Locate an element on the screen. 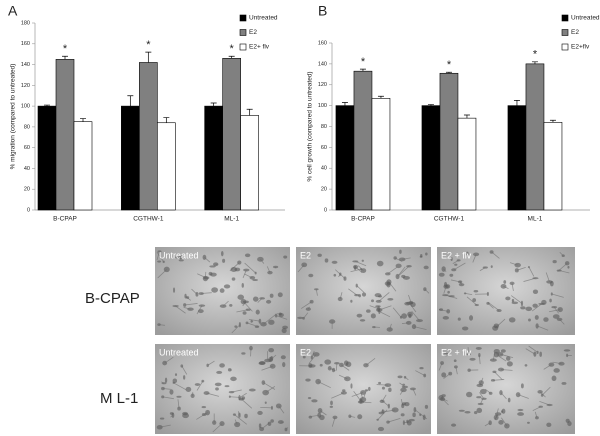 This screenshot has height=436, width=600. panel-label: A is located at coordinates (13, 11).